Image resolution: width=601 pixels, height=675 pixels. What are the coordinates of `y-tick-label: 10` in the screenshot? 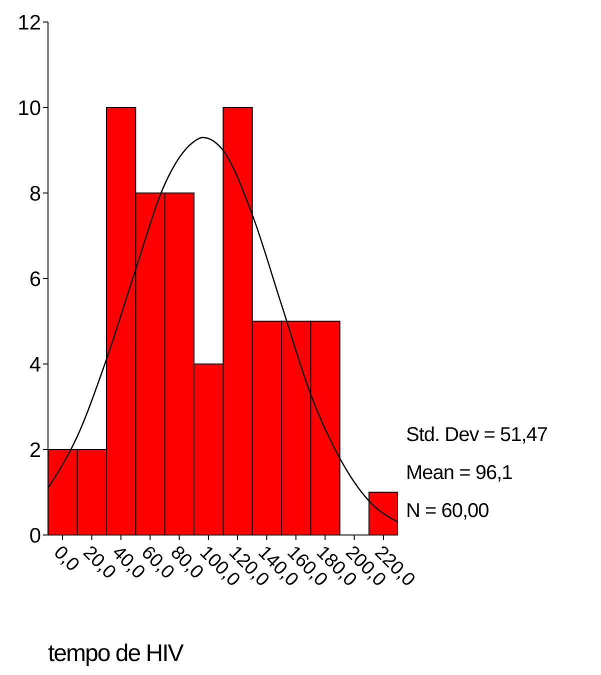 It's located at (29, 108).